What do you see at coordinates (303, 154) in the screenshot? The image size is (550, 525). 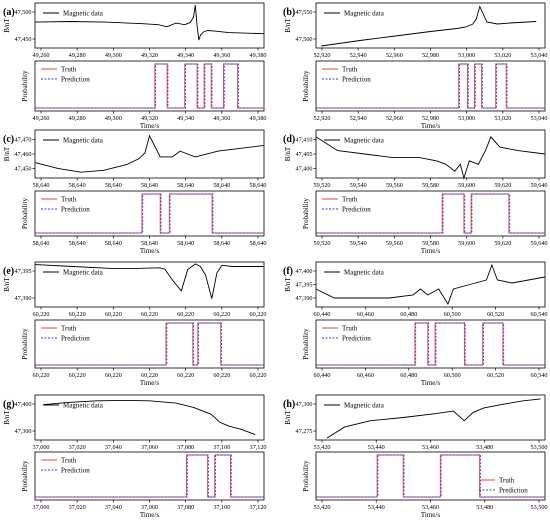 I see `y-tick-label: 47,405` at bounding box center [303, 154].